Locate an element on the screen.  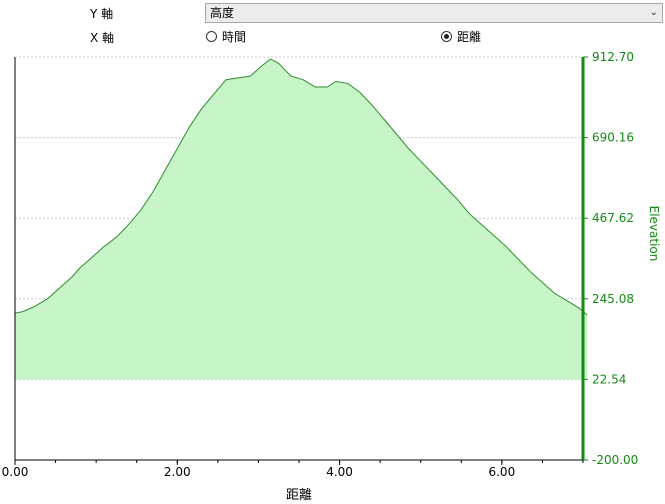
y-axis-select: 高度 ⌄ is located at coordinates (434, 13).